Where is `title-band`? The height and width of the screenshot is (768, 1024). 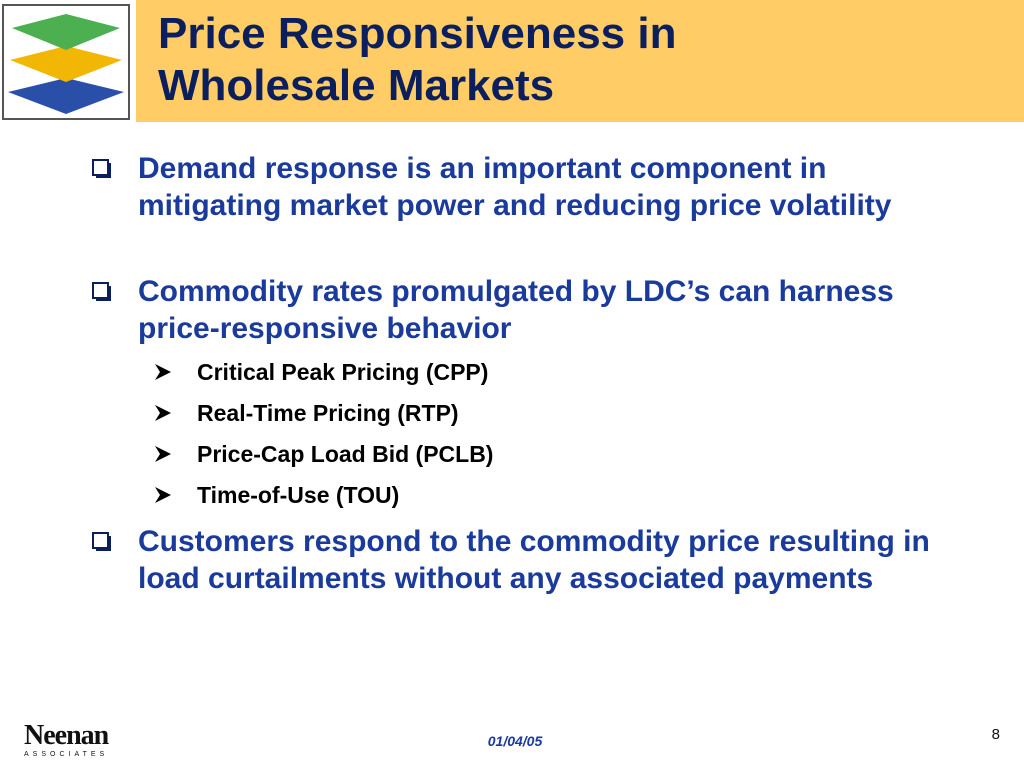 title-band is located at coordinates (580, 61).